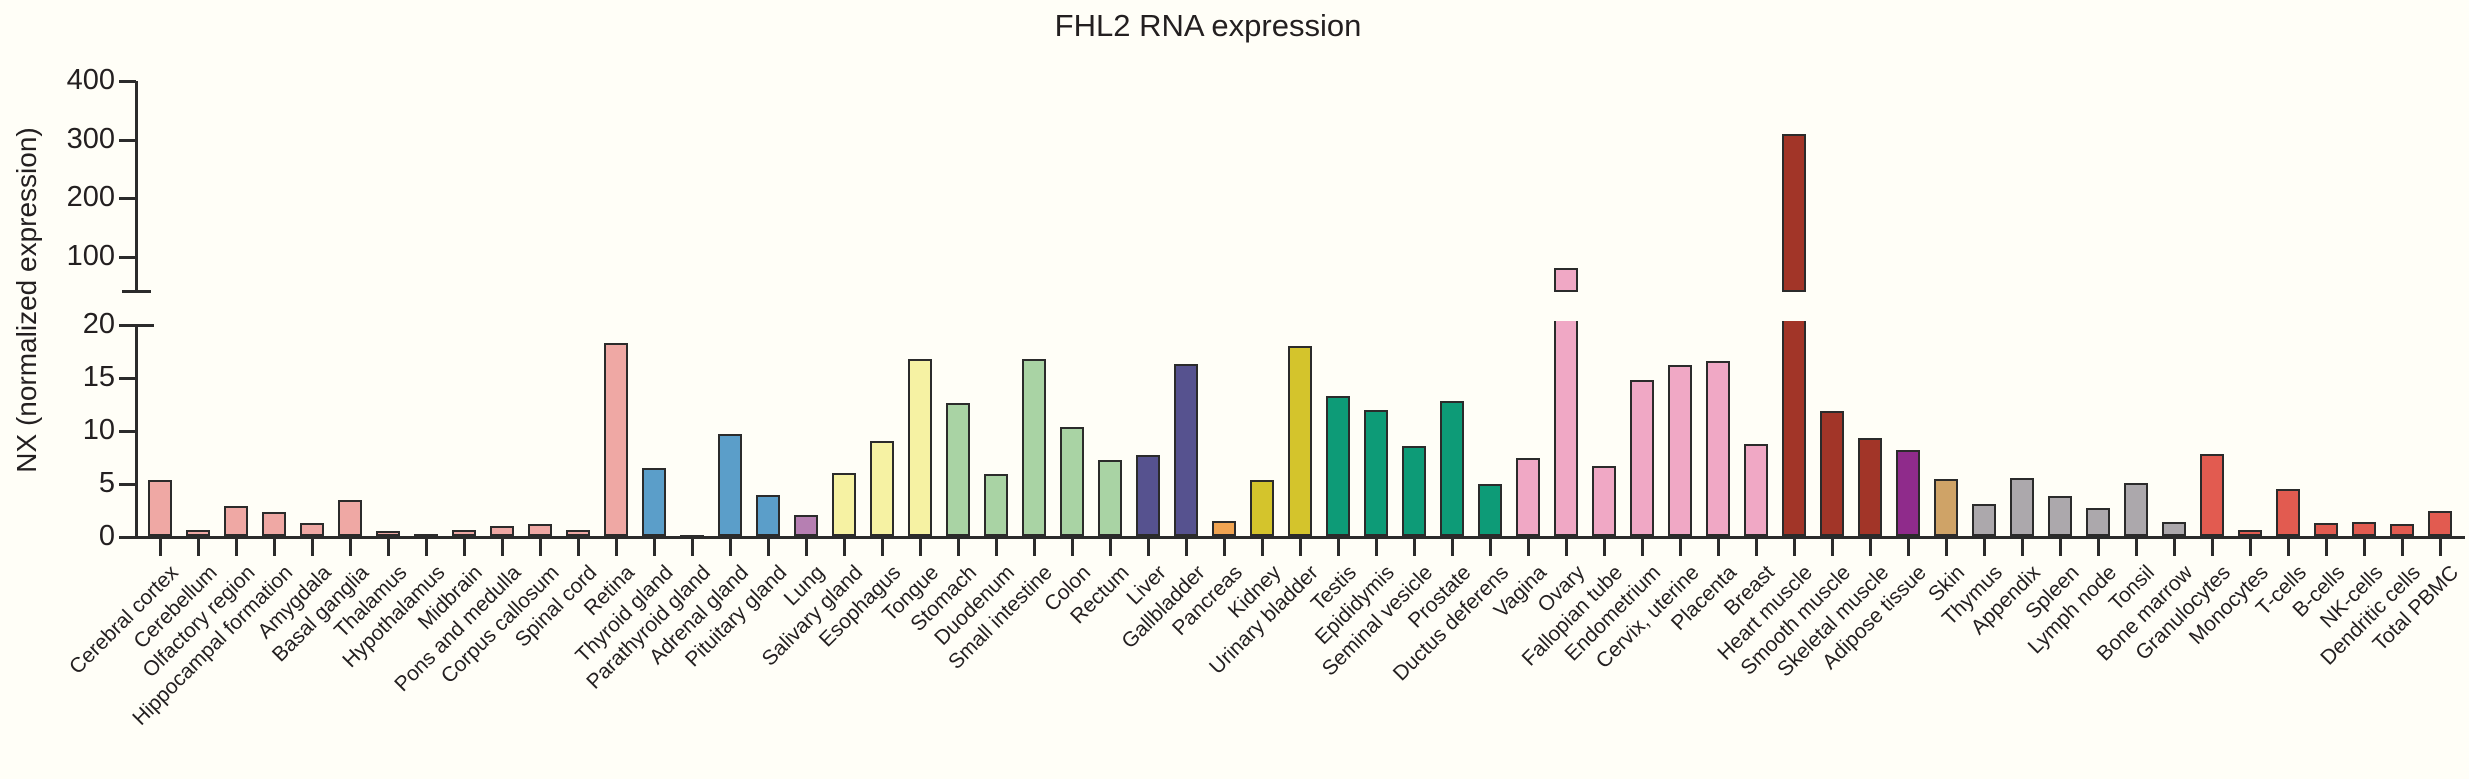 Image resolution: width=2469 pixels, height=779 pixels. I want to click on bar-heart-muscle, so click(1794, 428).